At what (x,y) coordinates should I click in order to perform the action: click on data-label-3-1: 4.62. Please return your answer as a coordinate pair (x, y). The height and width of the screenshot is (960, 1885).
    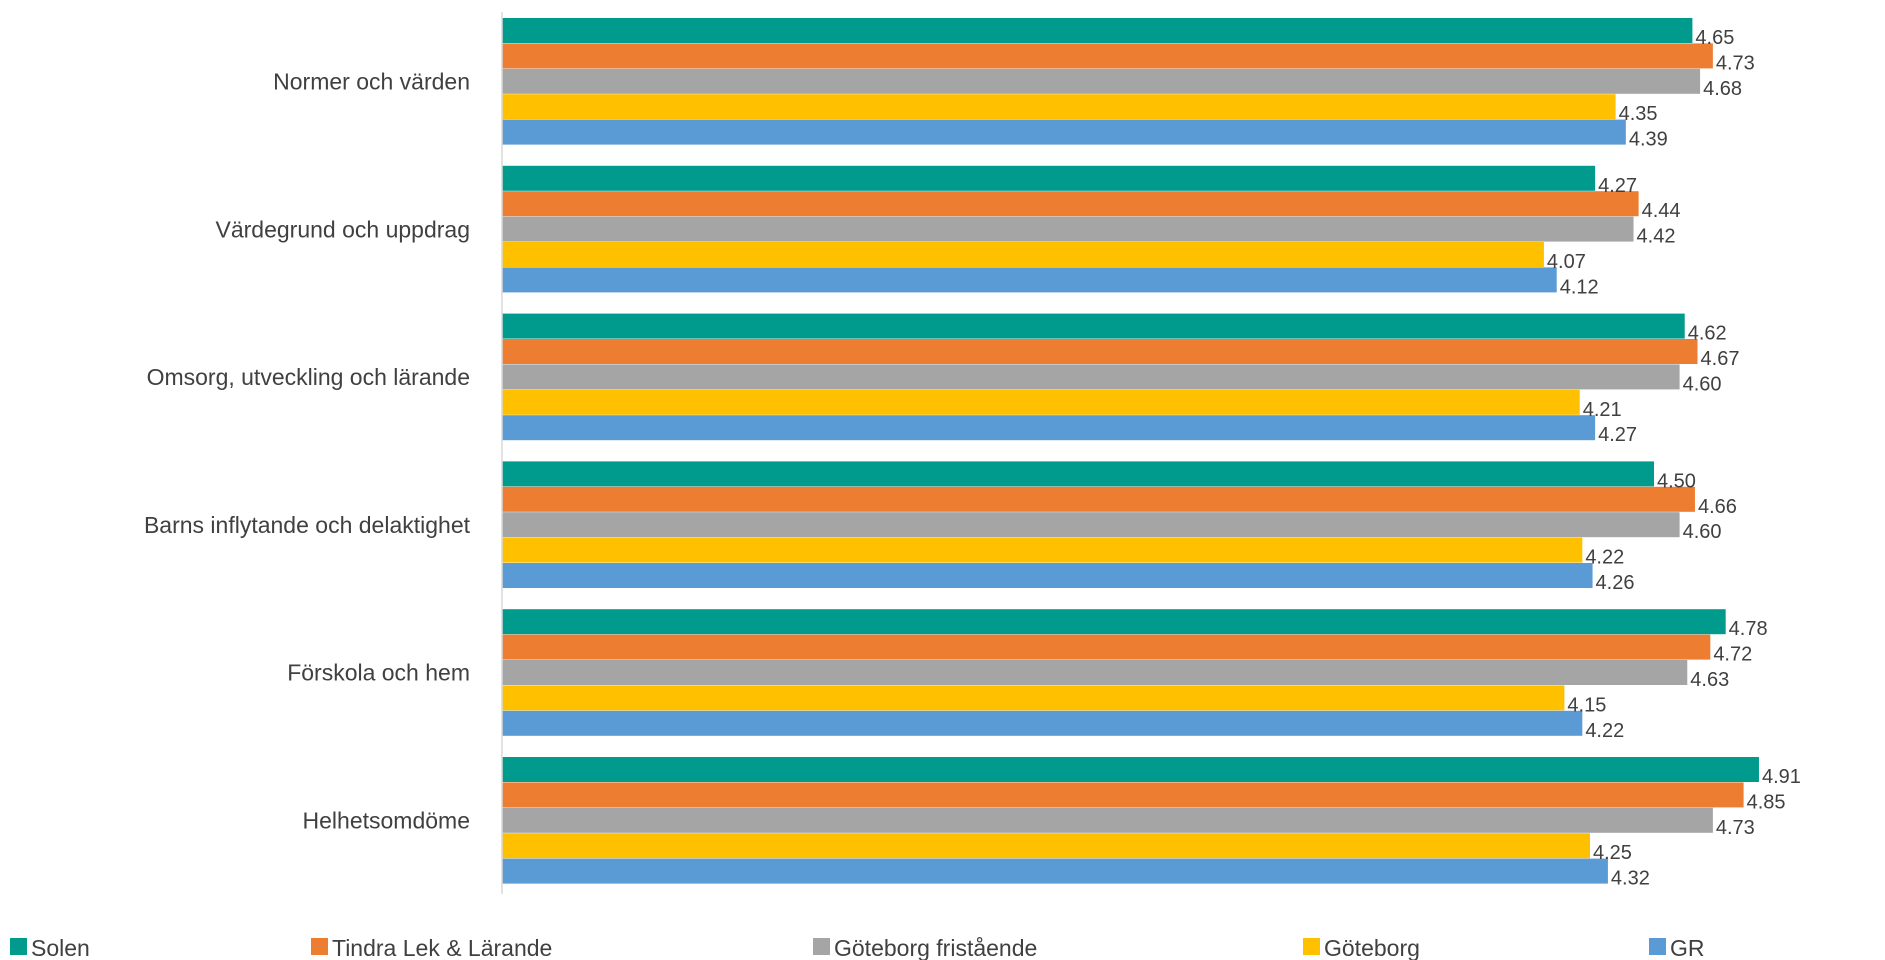
    Looking at the image, I should click on (1707, 334).